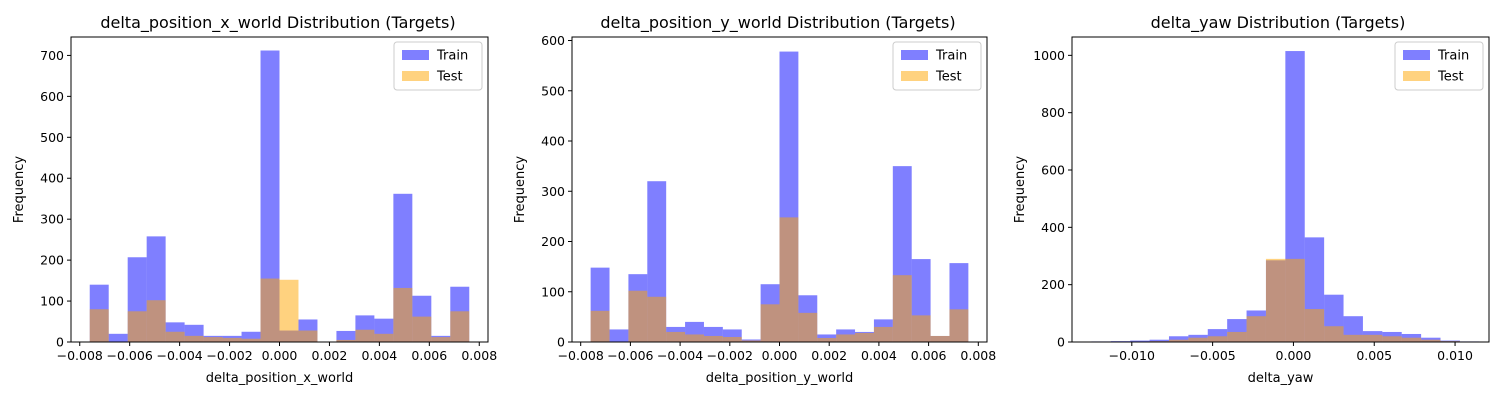 This screenshot has height=400, width=1500. Describe the element at coordinates (978, 355) in the screenshot. I see `x-tick-label: 0.008` at that location.